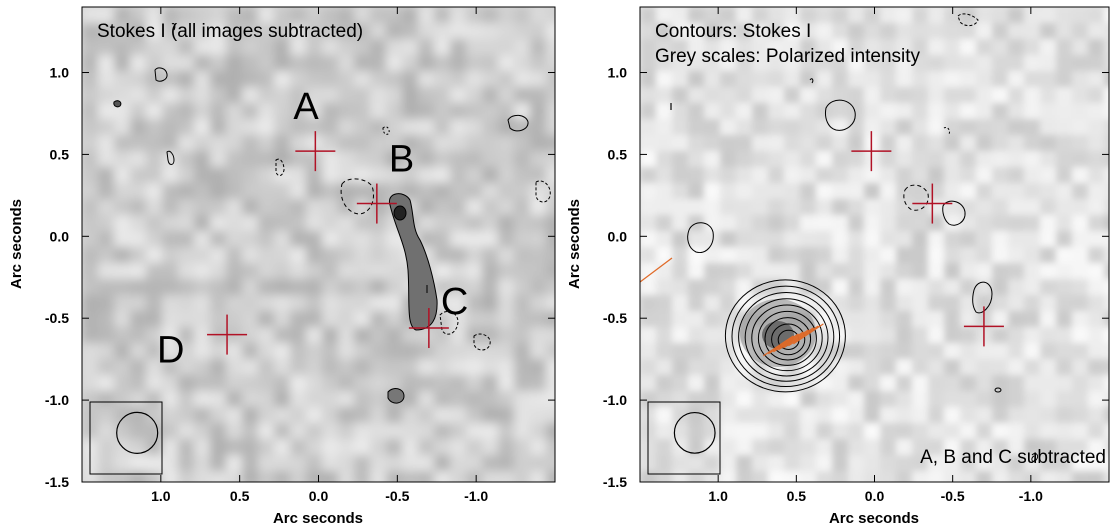  I want to click on panel-title: Stokes I (all images subtracted), so click(230, 31).